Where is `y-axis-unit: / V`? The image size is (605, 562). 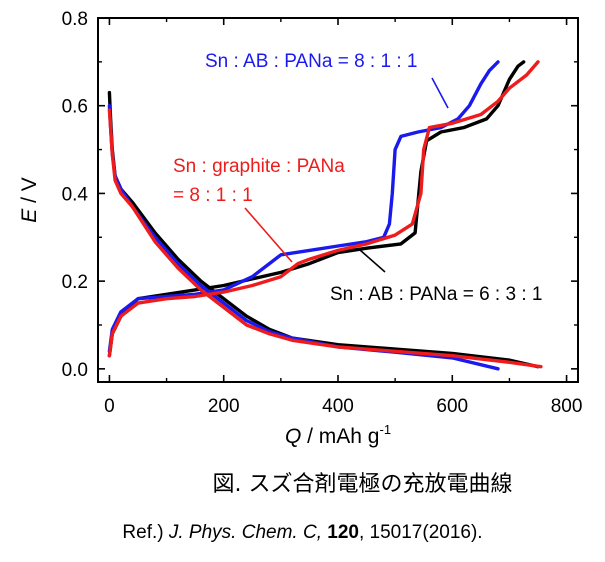 y-axis-unit: / V is located at coordinates (29, 193).